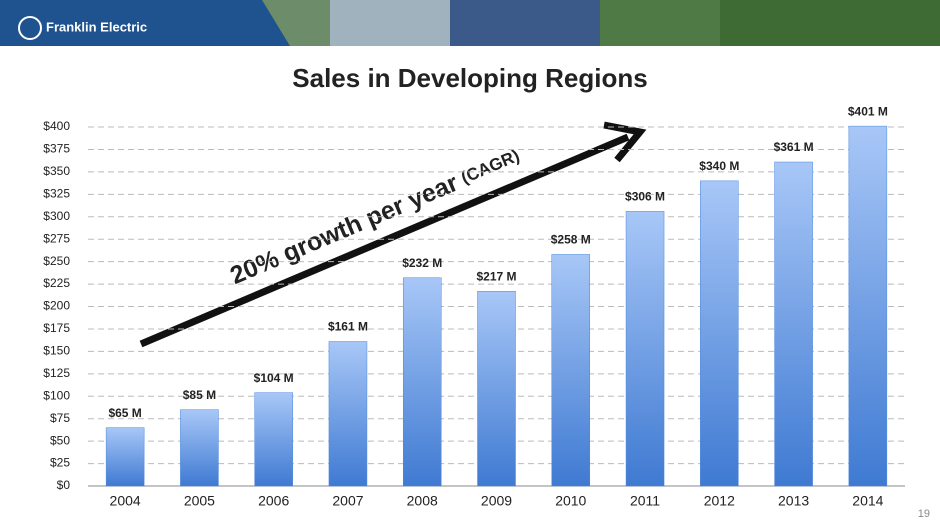  Describe the element at coordinates (96, 26) in the screenshot. I see `brand-name: Franklin Electric` at that location.